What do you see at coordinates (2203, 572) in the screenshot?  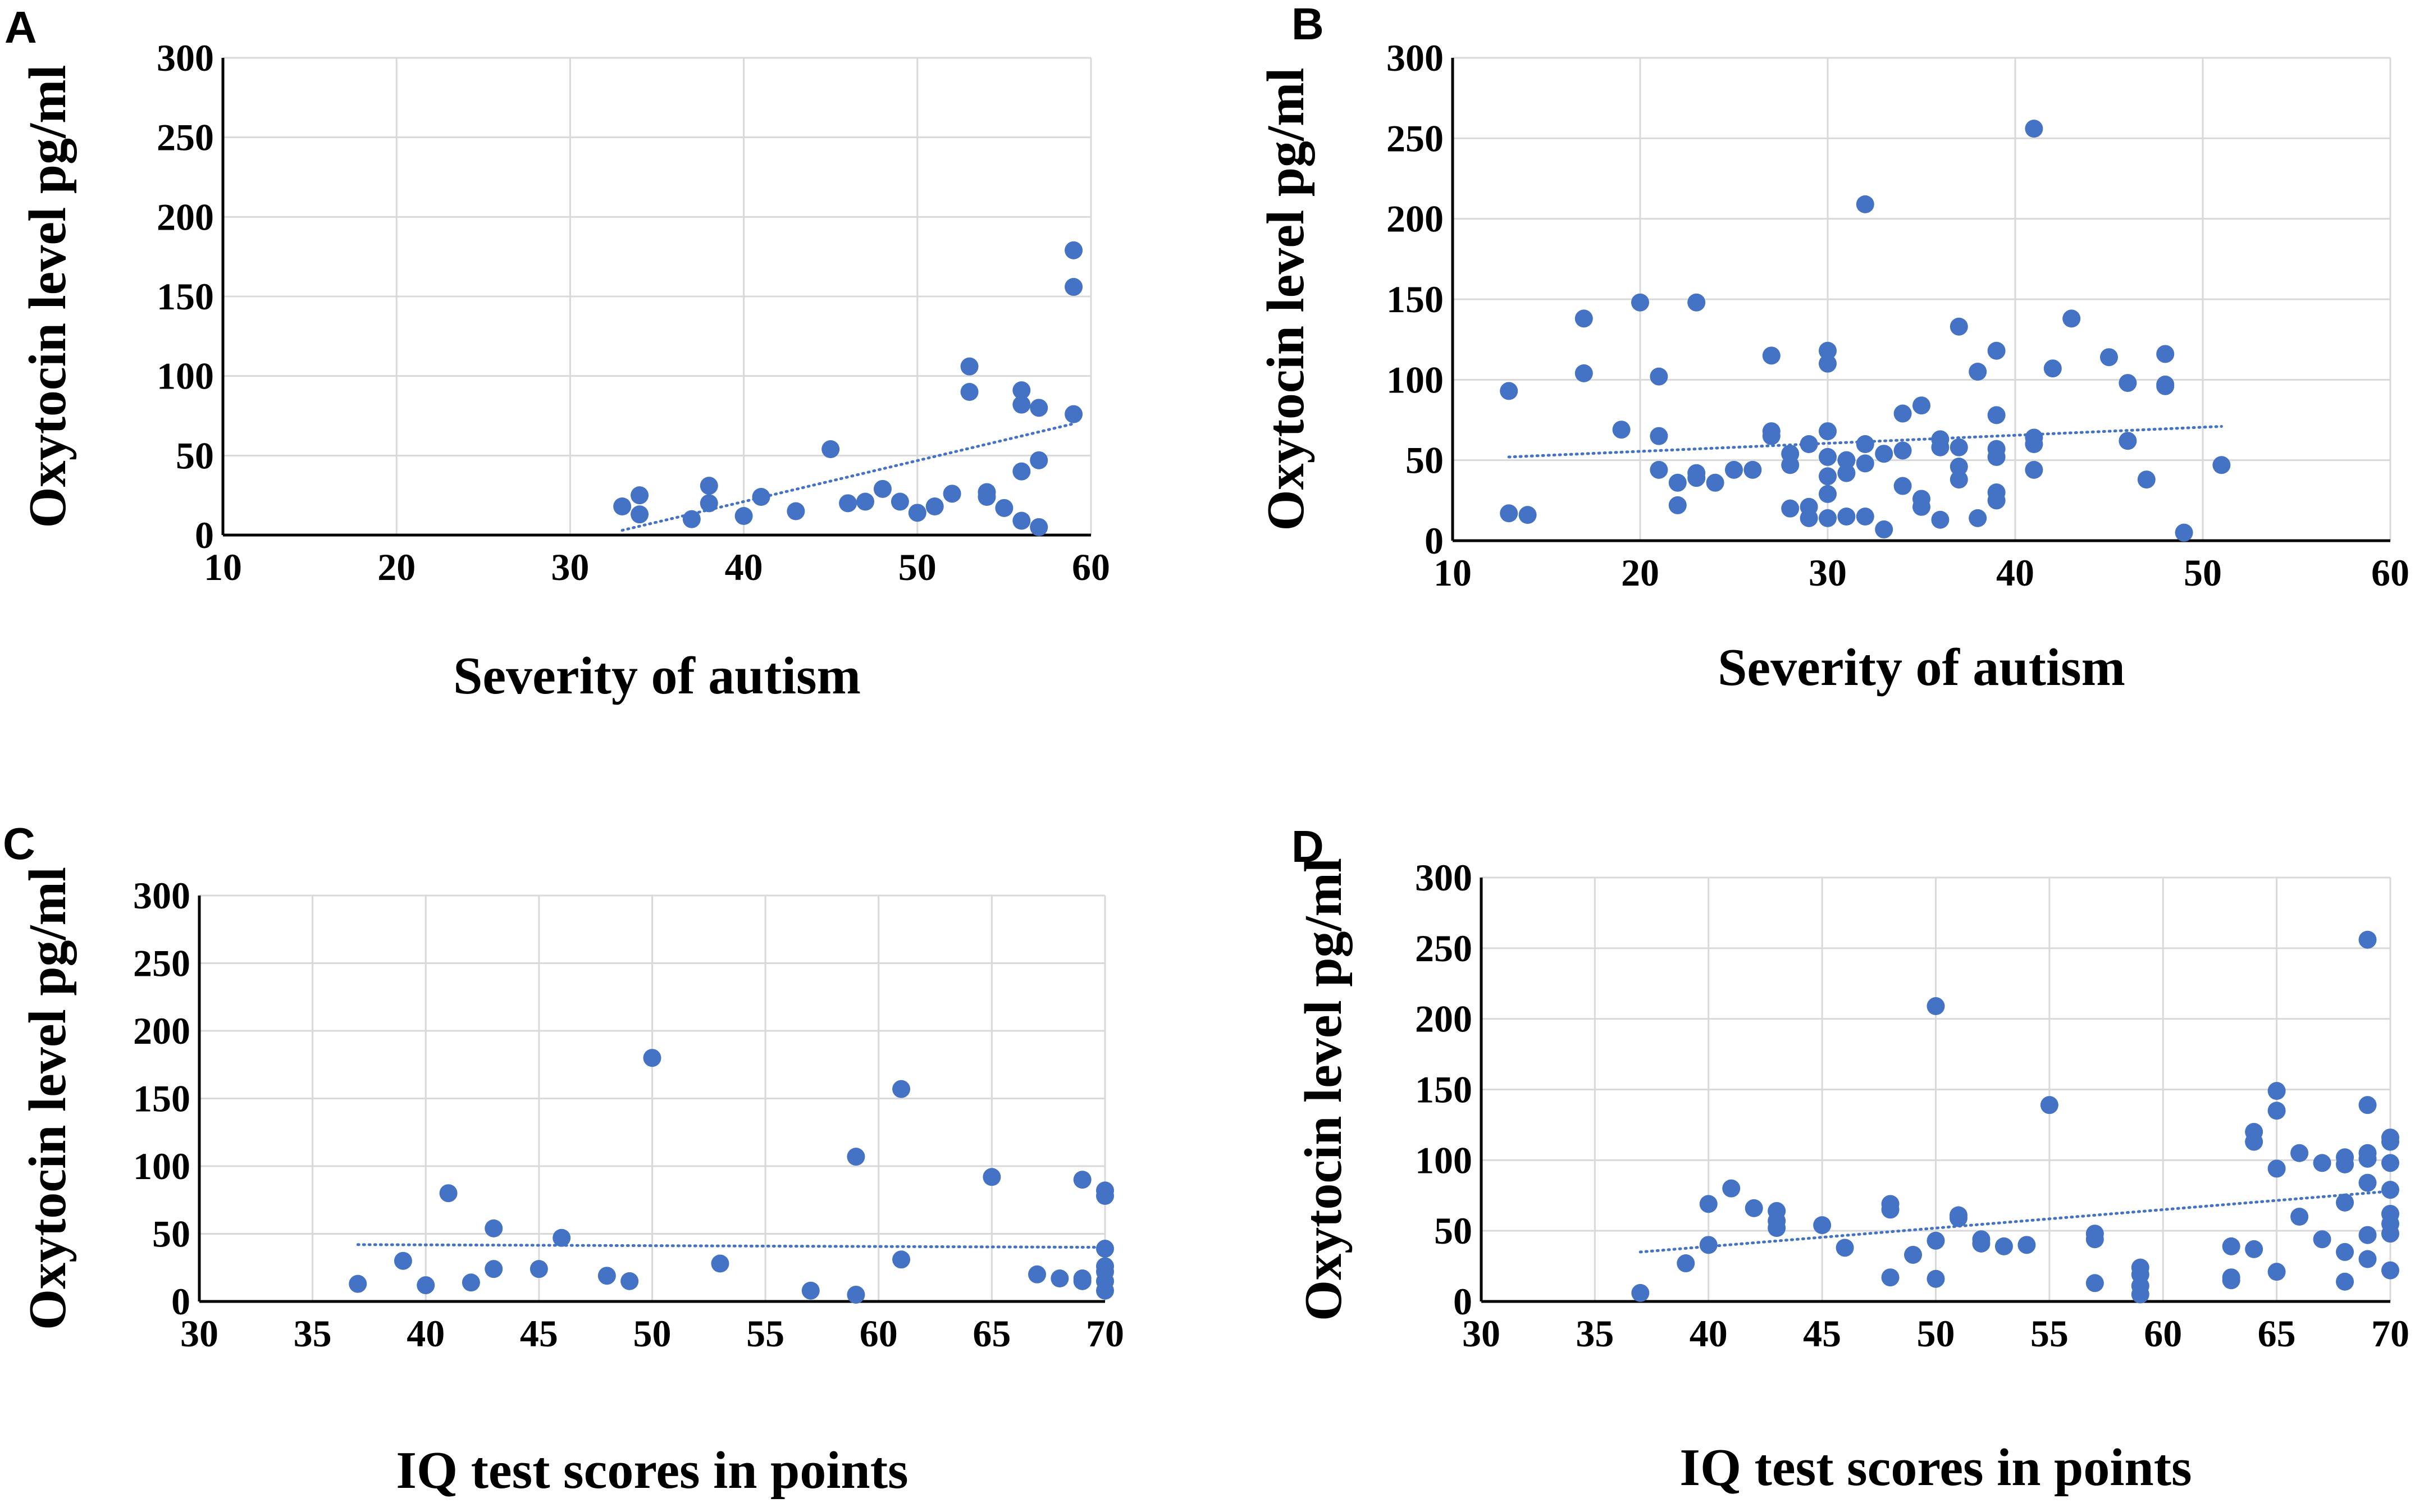 I see `x-tick-label: 50` at bounding box center [2203, 572].